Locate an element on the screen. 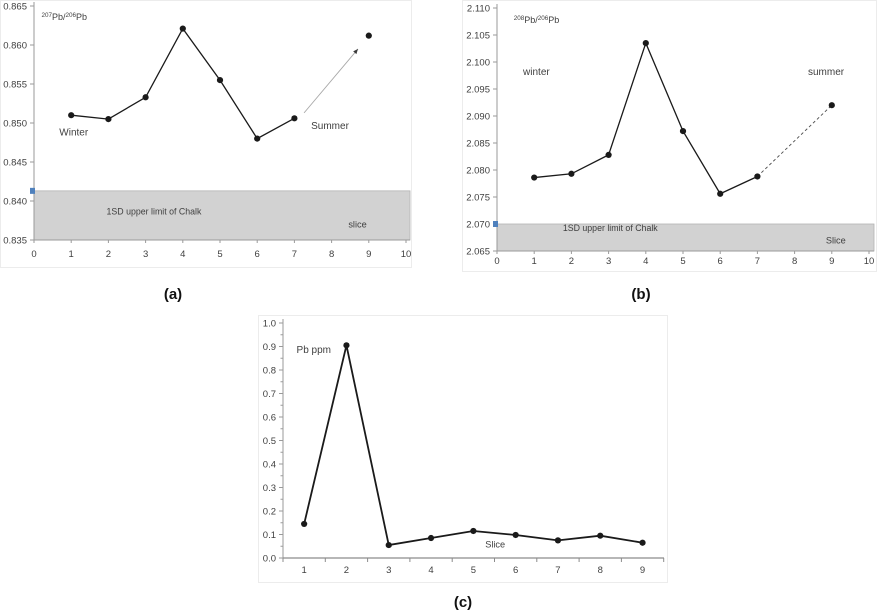 The width and height of the screenshot is (877, 616). y-tick-label: 2.100 is located at coordinates (478, 63).